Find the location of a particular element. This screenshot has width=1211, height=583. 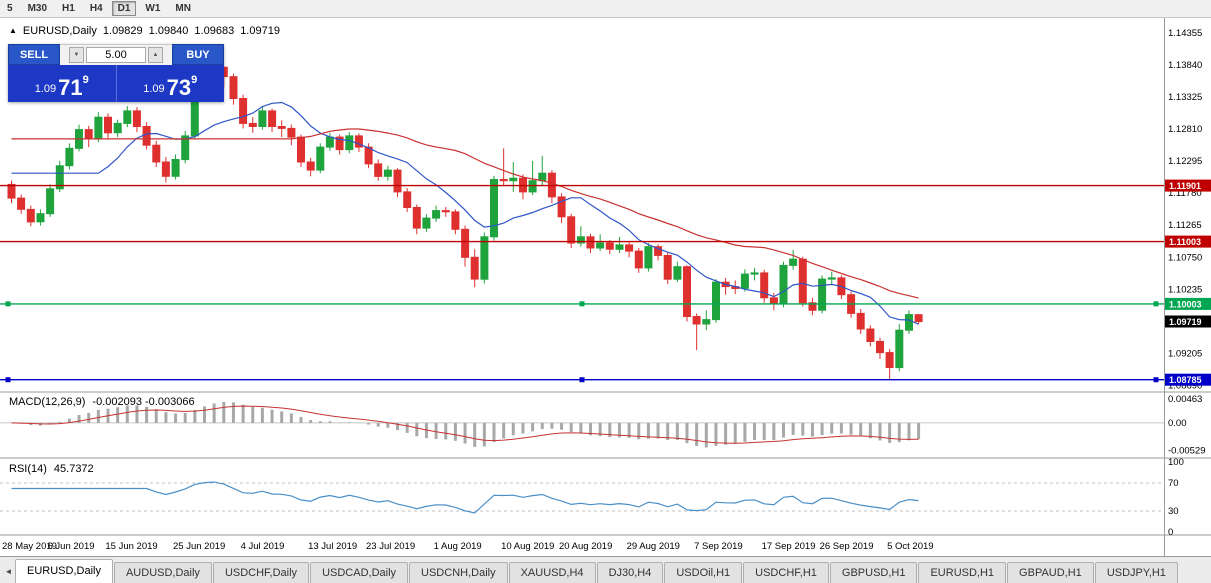

svg-text: 0.00463 is located at coordinates (1185, 399).